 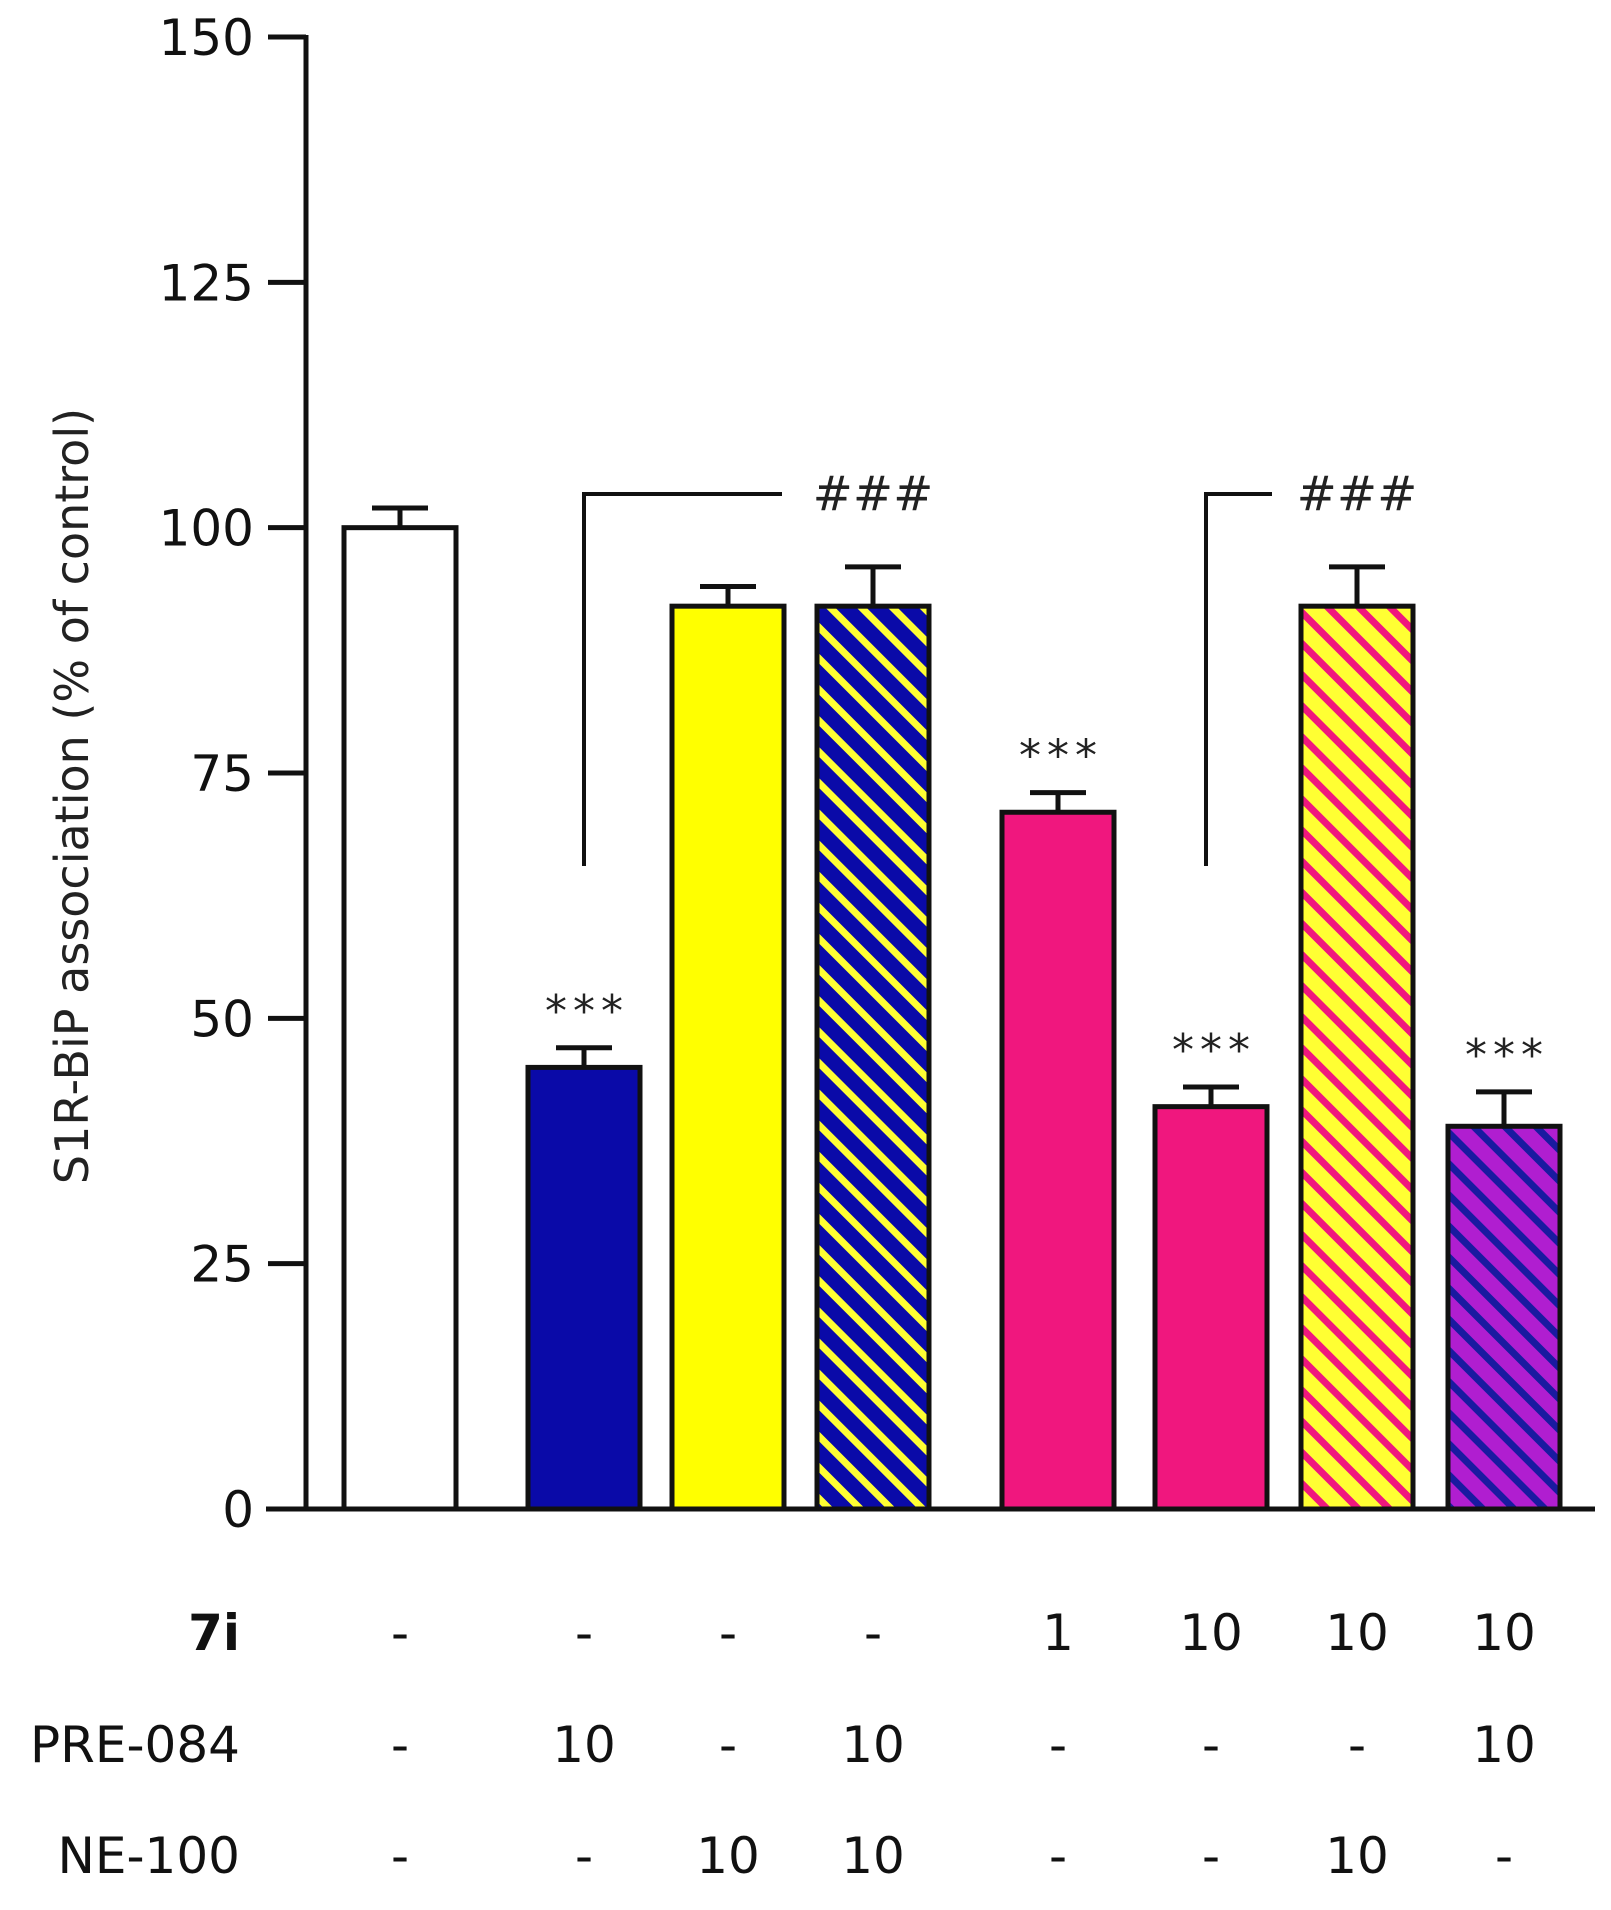 What do you see at coordinates (222, 1265) in the screenshot?
I see `y-tick-label: 25` at bounding box center [222, 1265].